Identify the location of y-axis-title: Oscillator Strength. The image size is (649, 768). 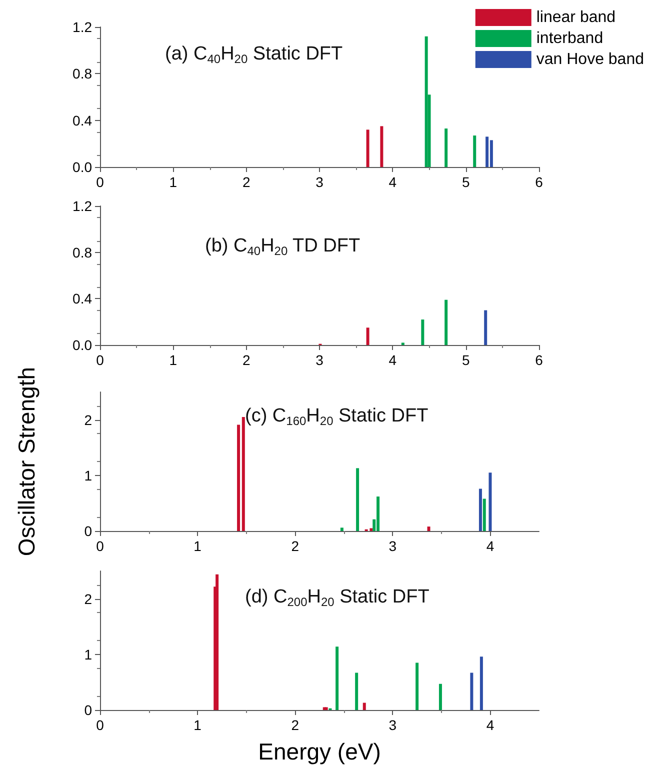
(27, 461).